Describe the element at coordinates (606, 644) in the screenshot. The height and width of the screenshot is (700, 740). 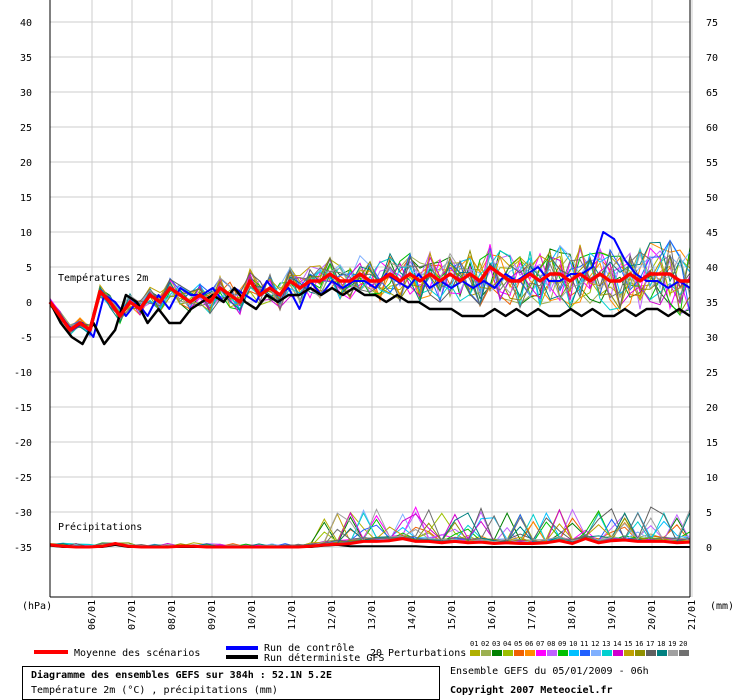
I see `legend-perturbation-id: 13` at that location.